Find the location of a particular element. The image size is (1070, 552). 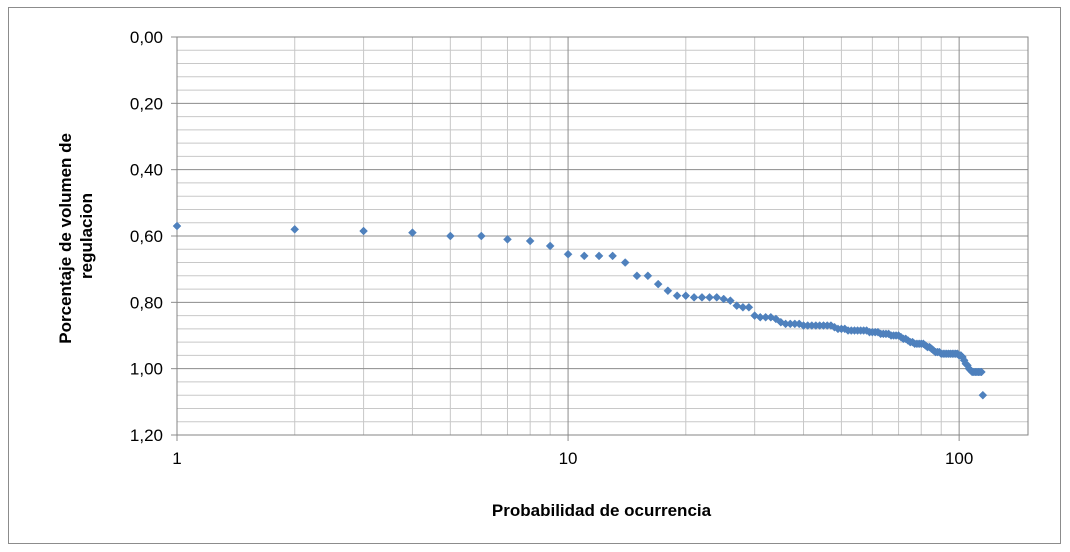

x-tick-label: 1 is located at coordinates (176, 458).